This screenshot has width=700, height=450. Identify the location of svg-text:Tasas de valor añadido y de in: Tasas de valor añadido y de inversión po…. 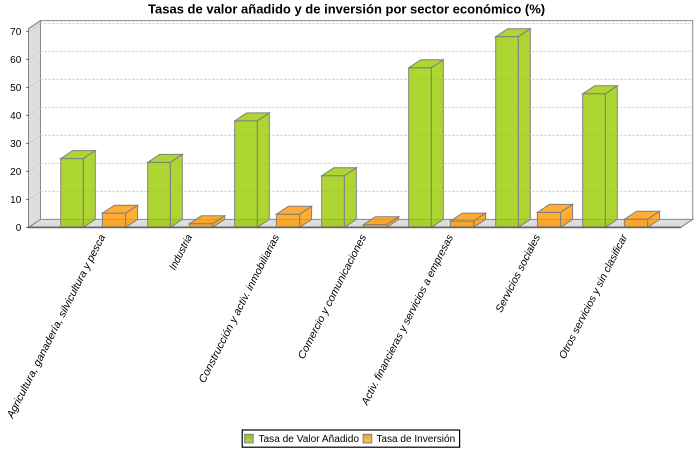
(346, 9).